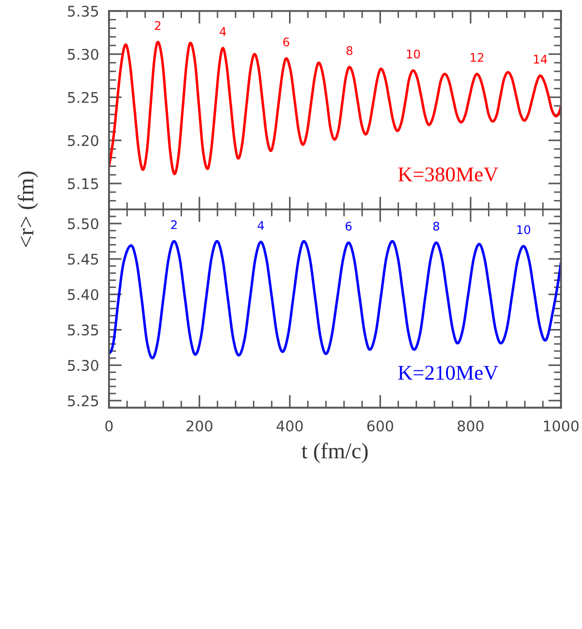  I want to click on x-tick-label: 600, so click(380, 426).